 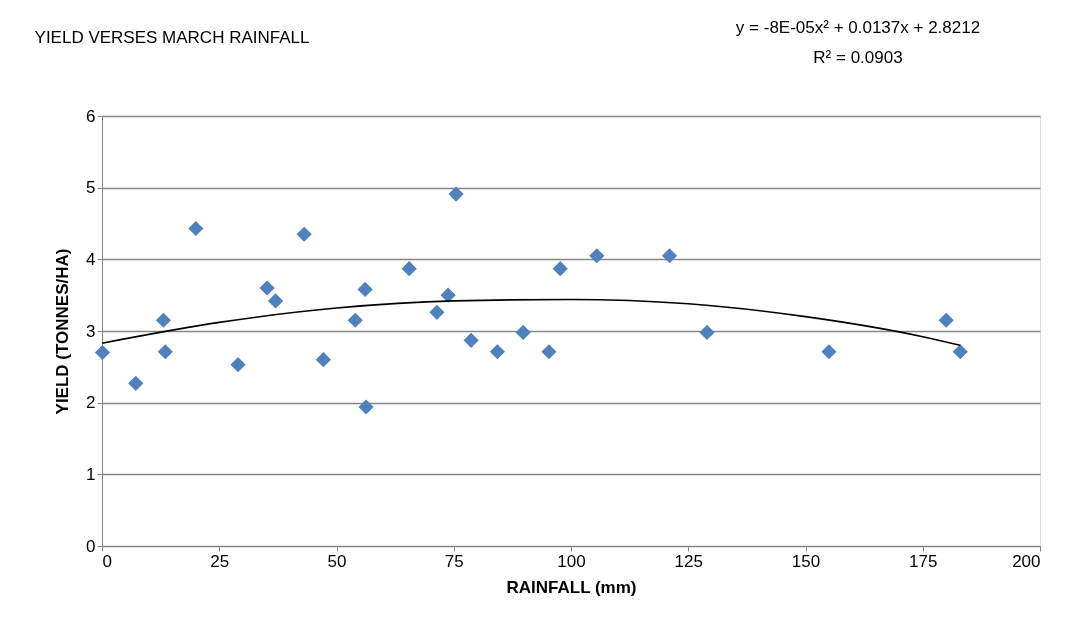 I want to click on x-tick-label: 25, so click(x=220, y=561).